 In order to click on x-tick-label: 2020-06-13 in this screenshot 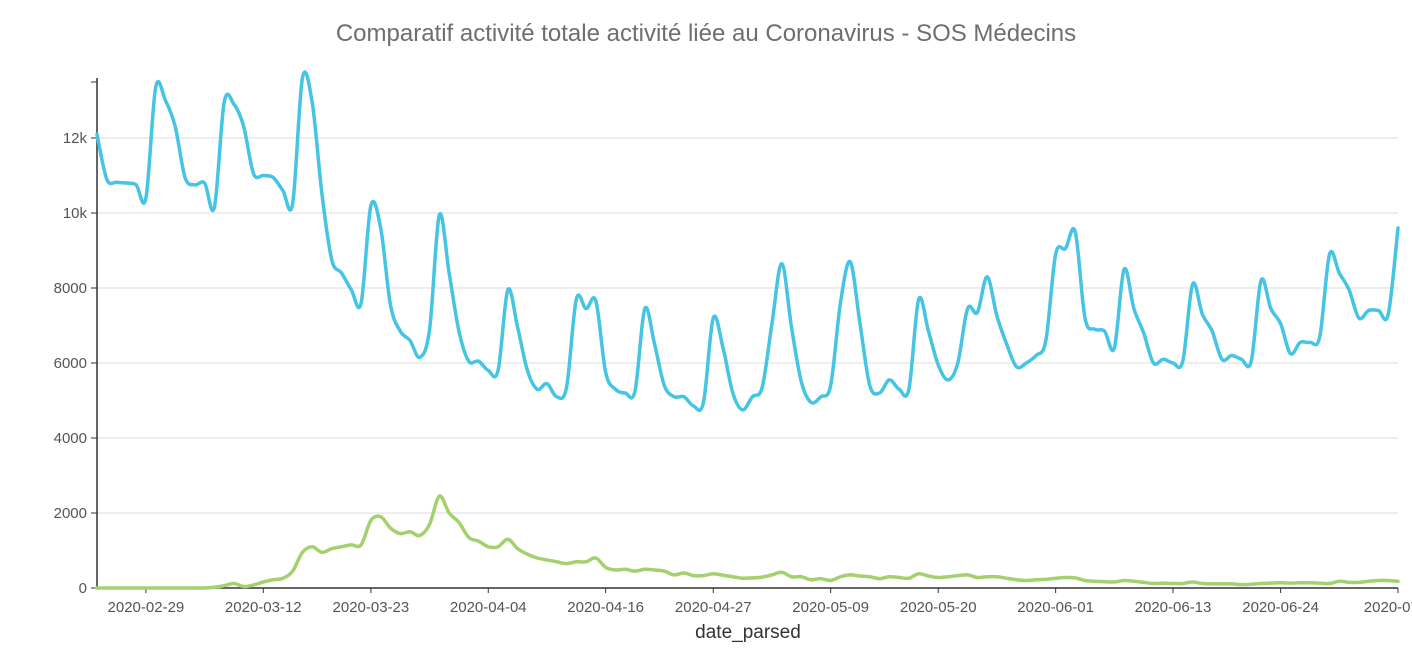, I will do `click(1173, 607)`.